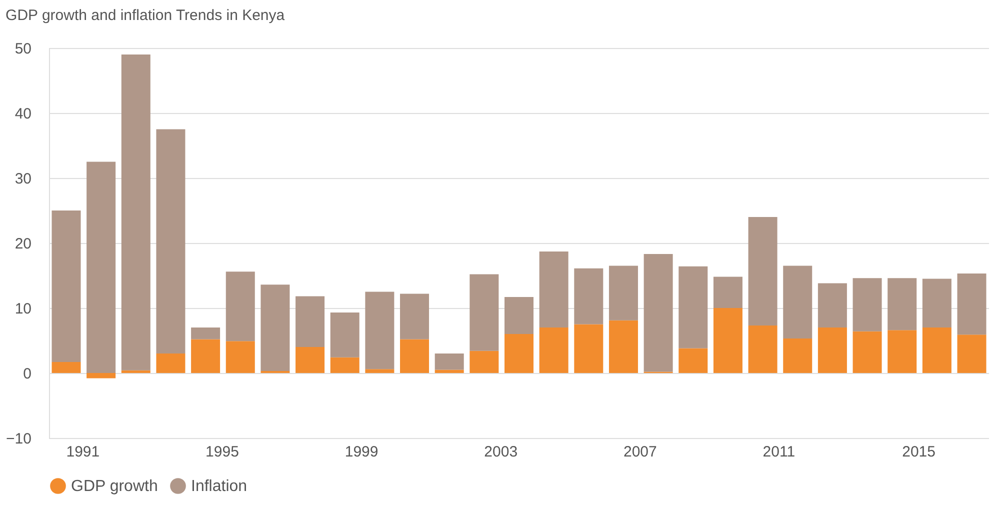 The image size is (1000, 516). What do you see at coordinates (23, 49) in the screenshot?
I see `y-tick-label: 50` at bounding box center [23, 49].